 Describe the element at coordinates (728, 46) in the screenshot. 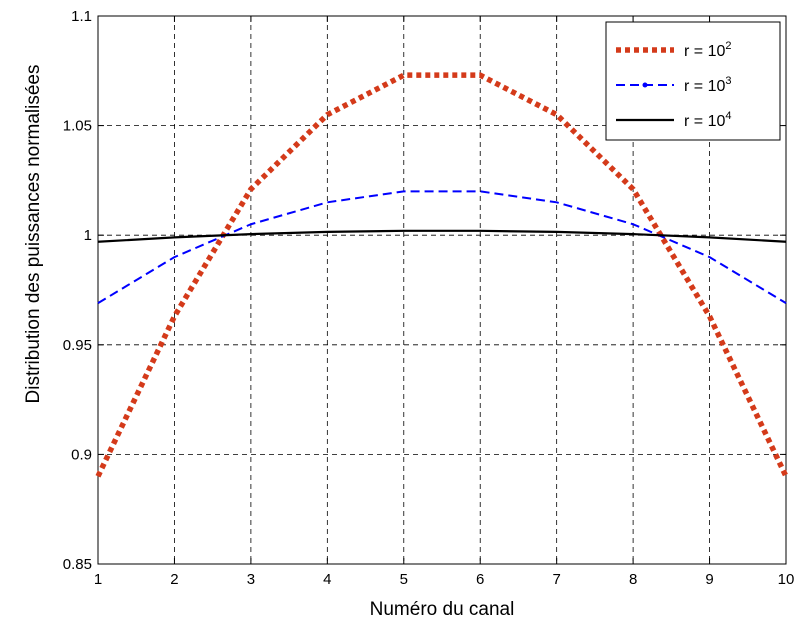

I see `legend-label-exponent: 2` at that location.